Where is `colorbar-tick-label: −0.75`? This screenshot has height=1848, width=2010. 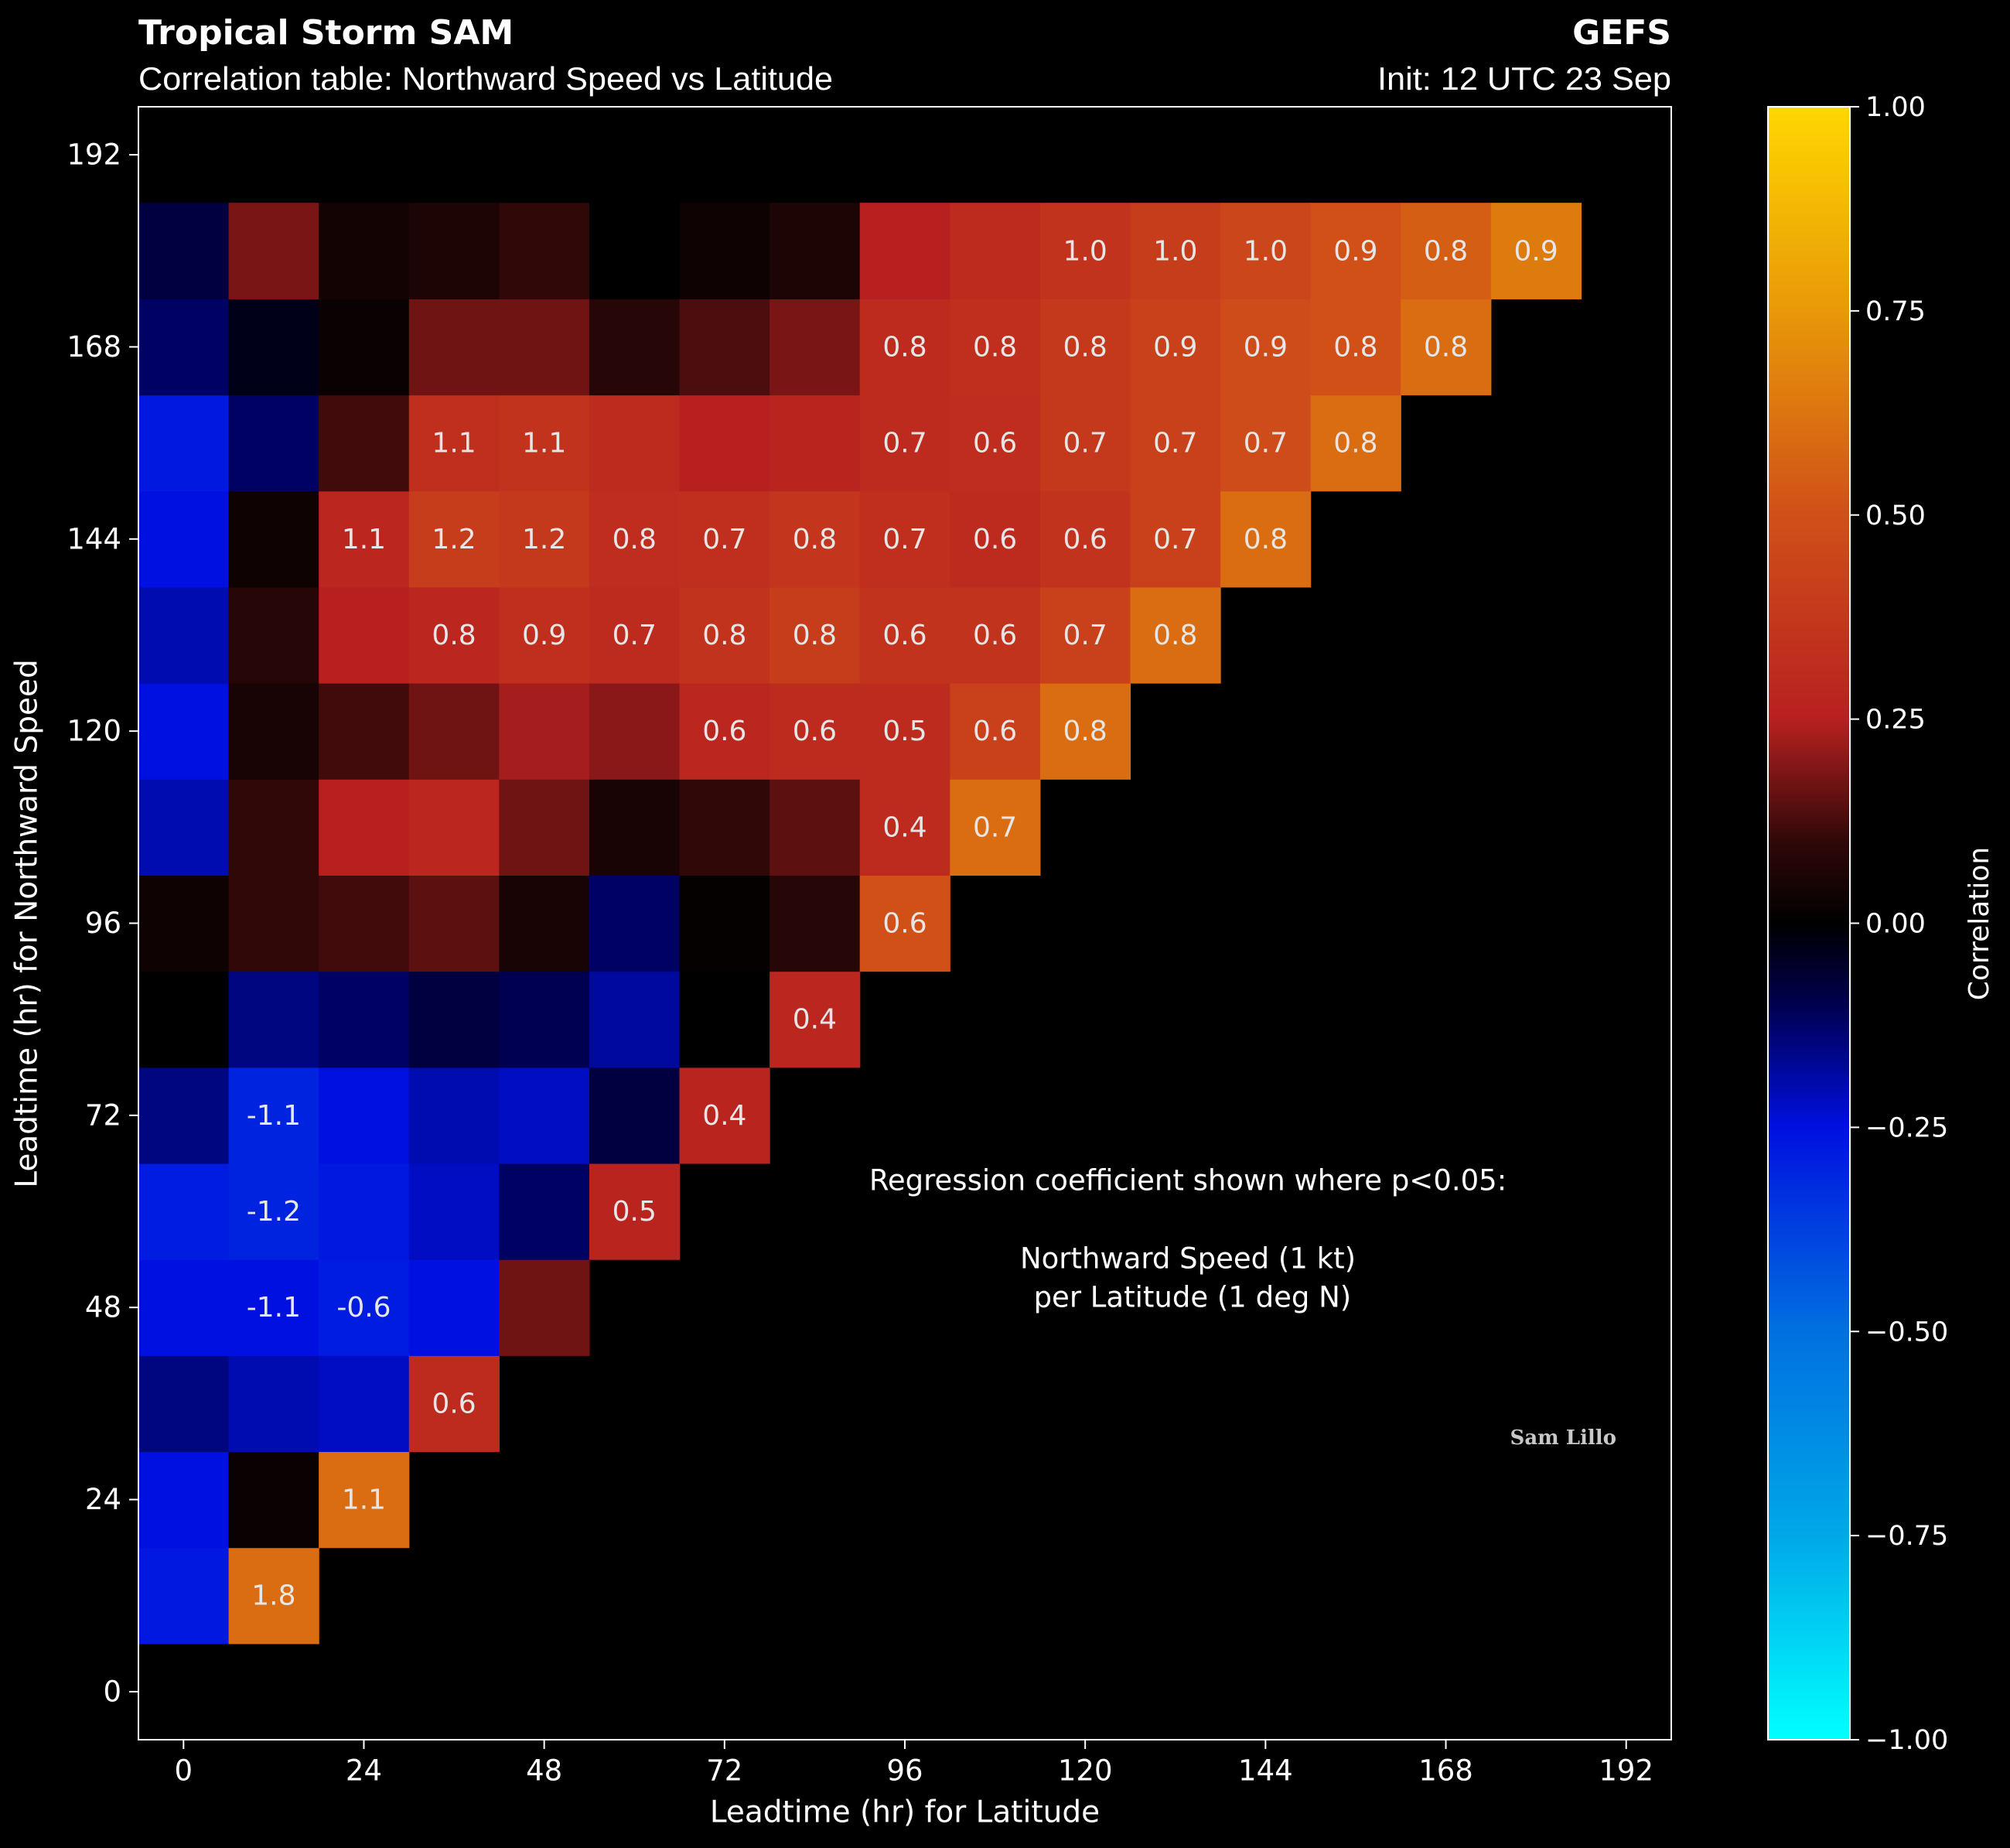
colorbar-tick-label: −0.75 is located at coordinates (1906, 1536).